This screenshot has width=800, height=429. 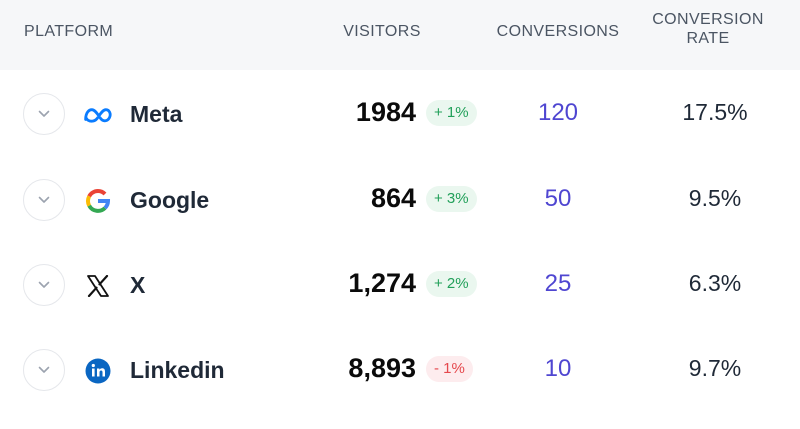 I want to click on header-conversion-rate: CONVERSION RATE, so click(x=708, y=29).